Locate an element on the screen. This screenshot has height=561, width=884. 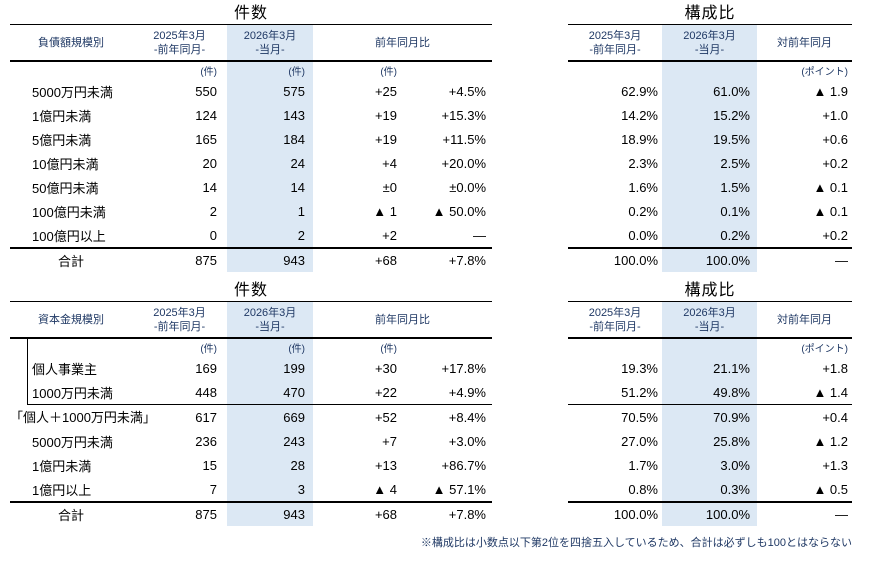
table-row: 27.0% 25.8% ▲ 1.2 is located at coordinates (710, 441).